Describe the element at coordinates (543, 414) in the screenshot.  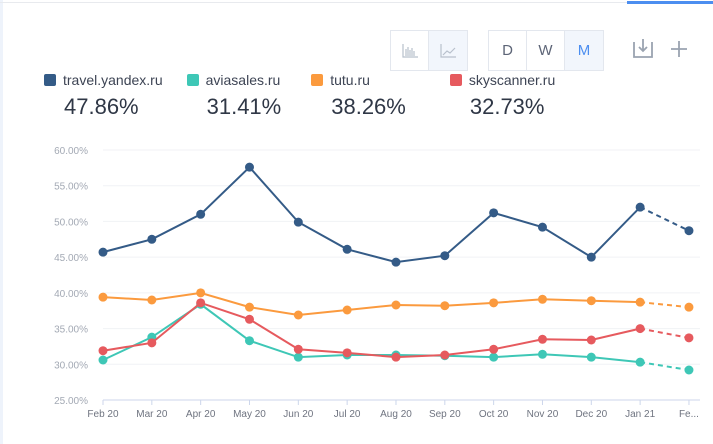
I see `x-tick-label: Nov 20` at that location.